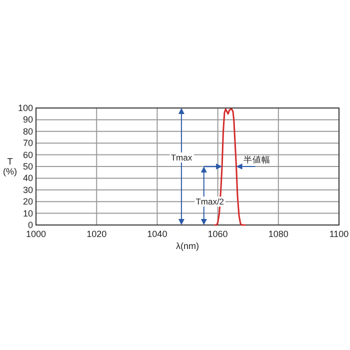 The image size is (350, 350). Describe the element at coordinates (27, 131) in the screenshot. I see `y-tick-label: 80` at that location.